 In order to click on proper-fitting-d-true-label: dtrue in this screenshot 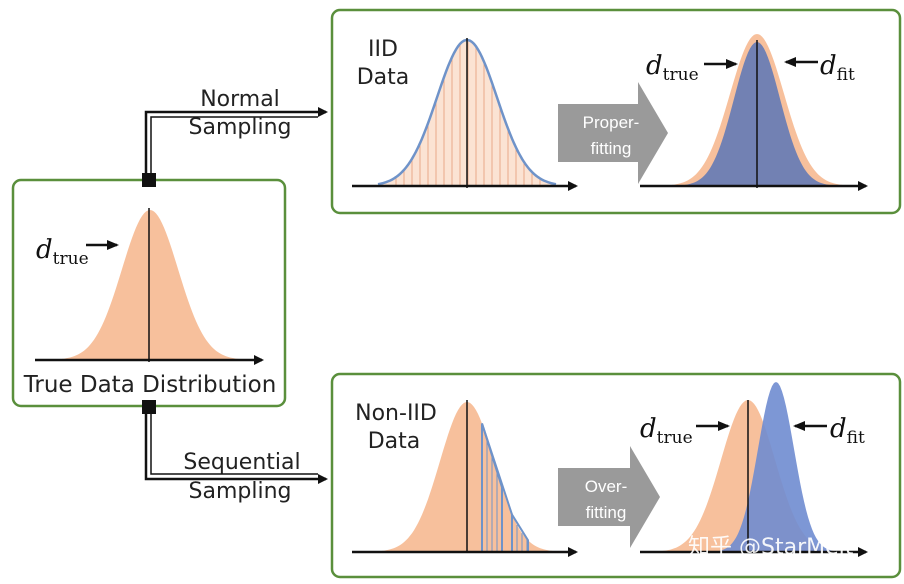, I will do `click(672, 68)`.